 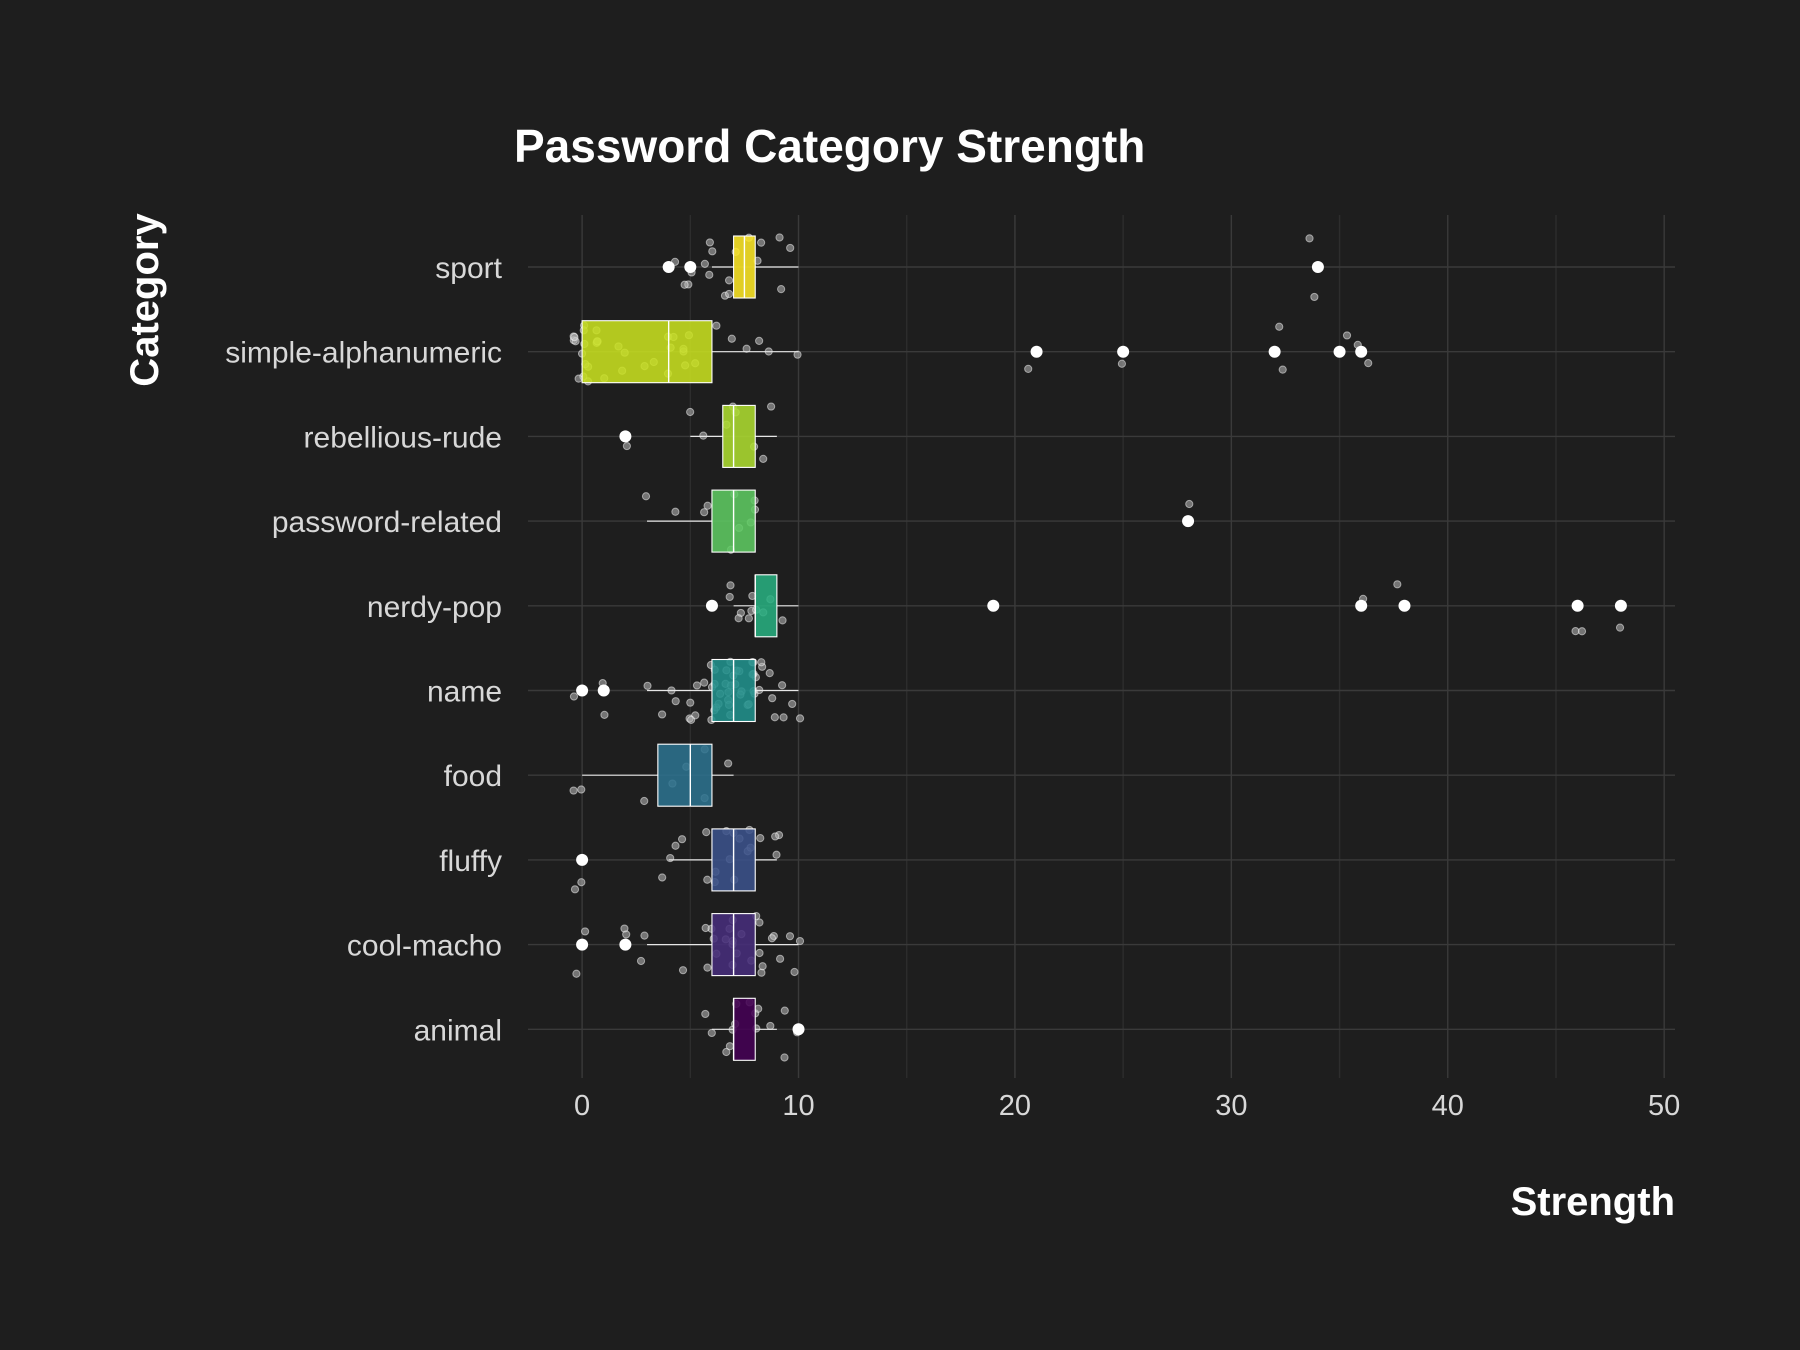 I want to click on category-label: rebellious-rude, so click(x=403, y=437).